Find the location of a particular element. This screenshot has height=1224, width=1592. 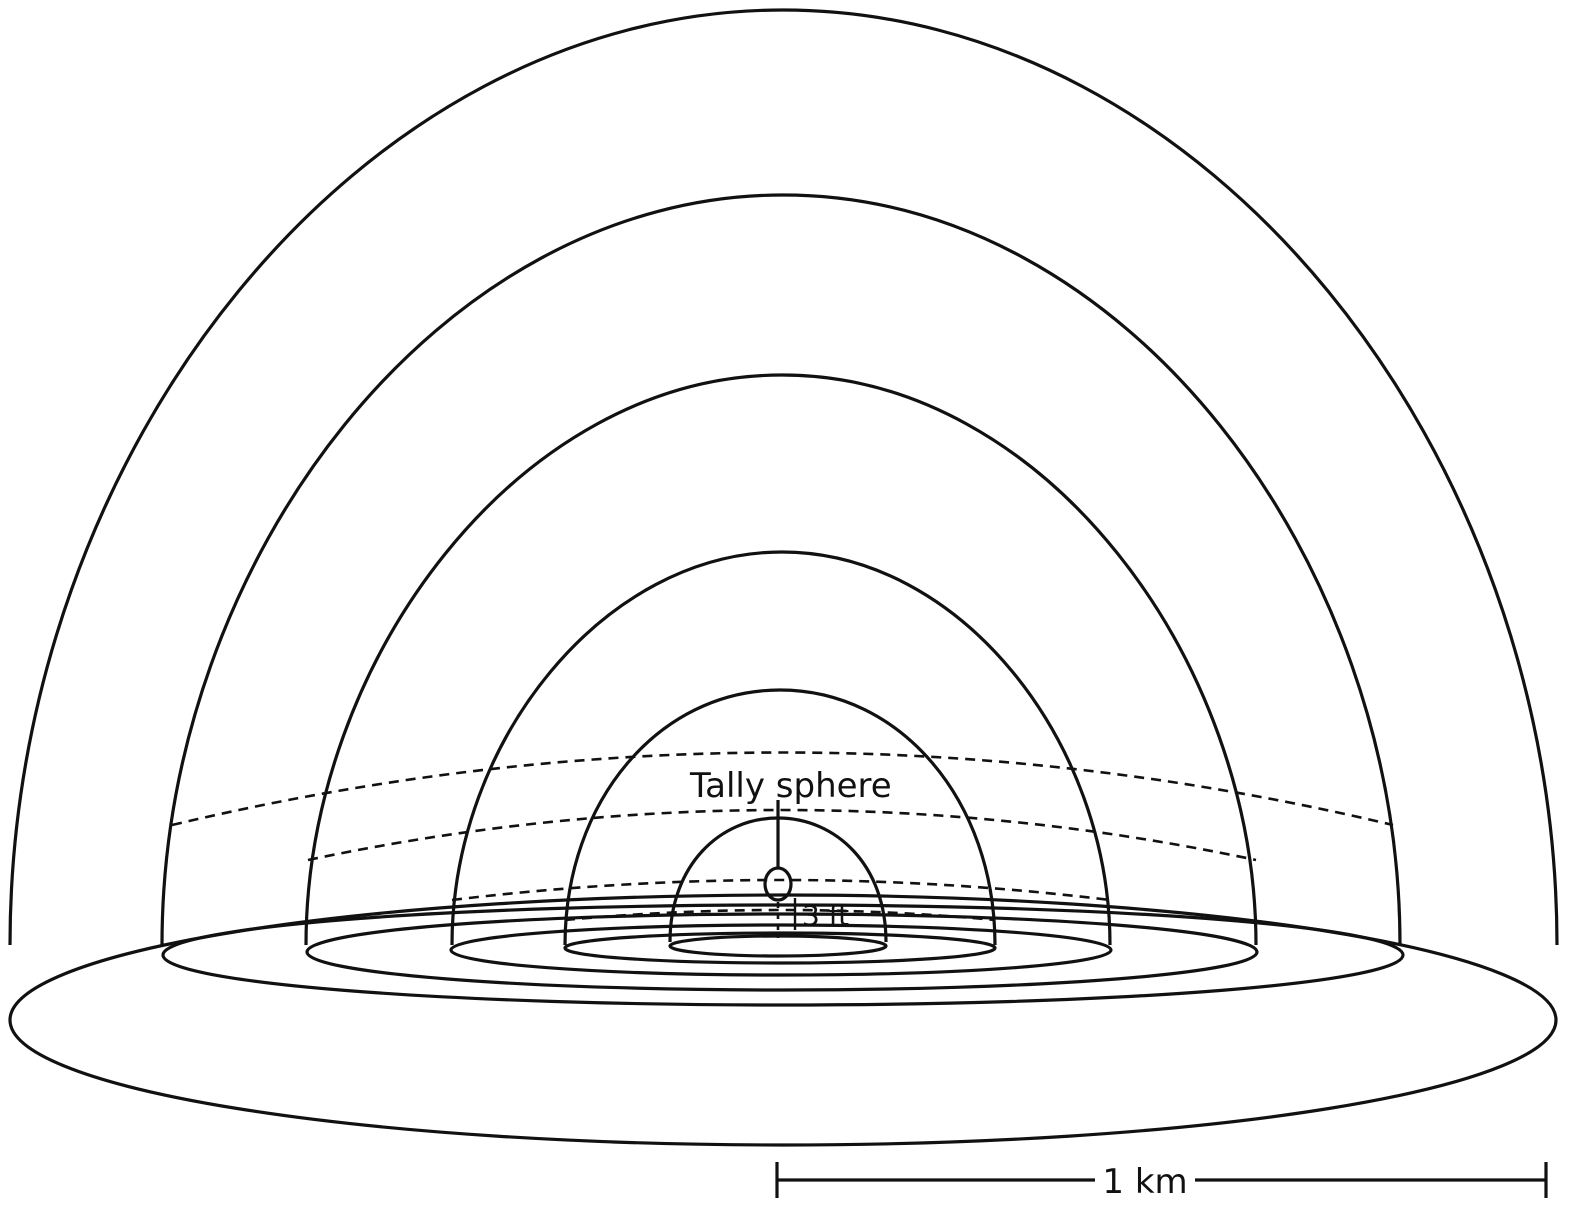

hemisphere-5-dome is located at coordinates (780, 817).